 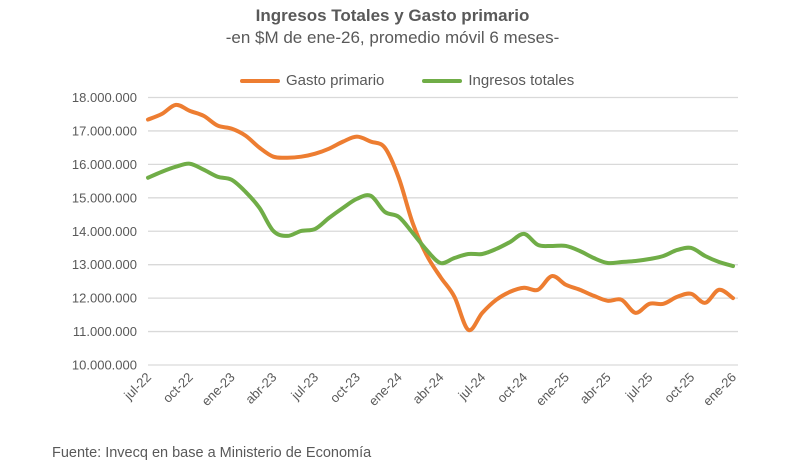 What do you see at coordinates (304, 387) in the screenshot?
I see `x-tick-label: jul-23` at bounding box center [304, 387].